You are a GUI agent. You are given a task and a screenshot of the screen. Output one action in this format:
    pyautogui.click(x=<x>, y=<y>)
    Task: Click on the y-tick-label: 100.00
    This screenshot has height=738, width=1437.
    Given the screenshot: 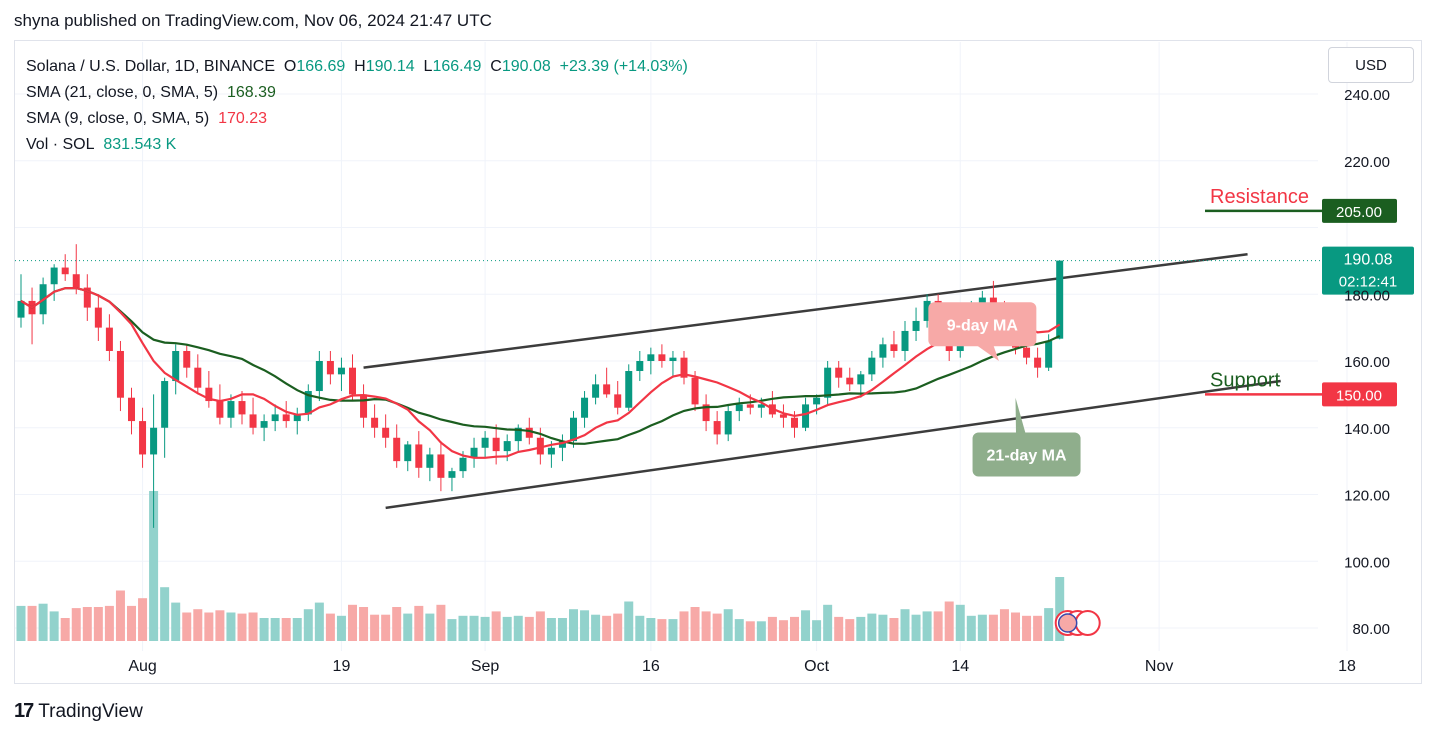 What is the action you would take?
    pyautogui.click(x=1367, y=562)
    